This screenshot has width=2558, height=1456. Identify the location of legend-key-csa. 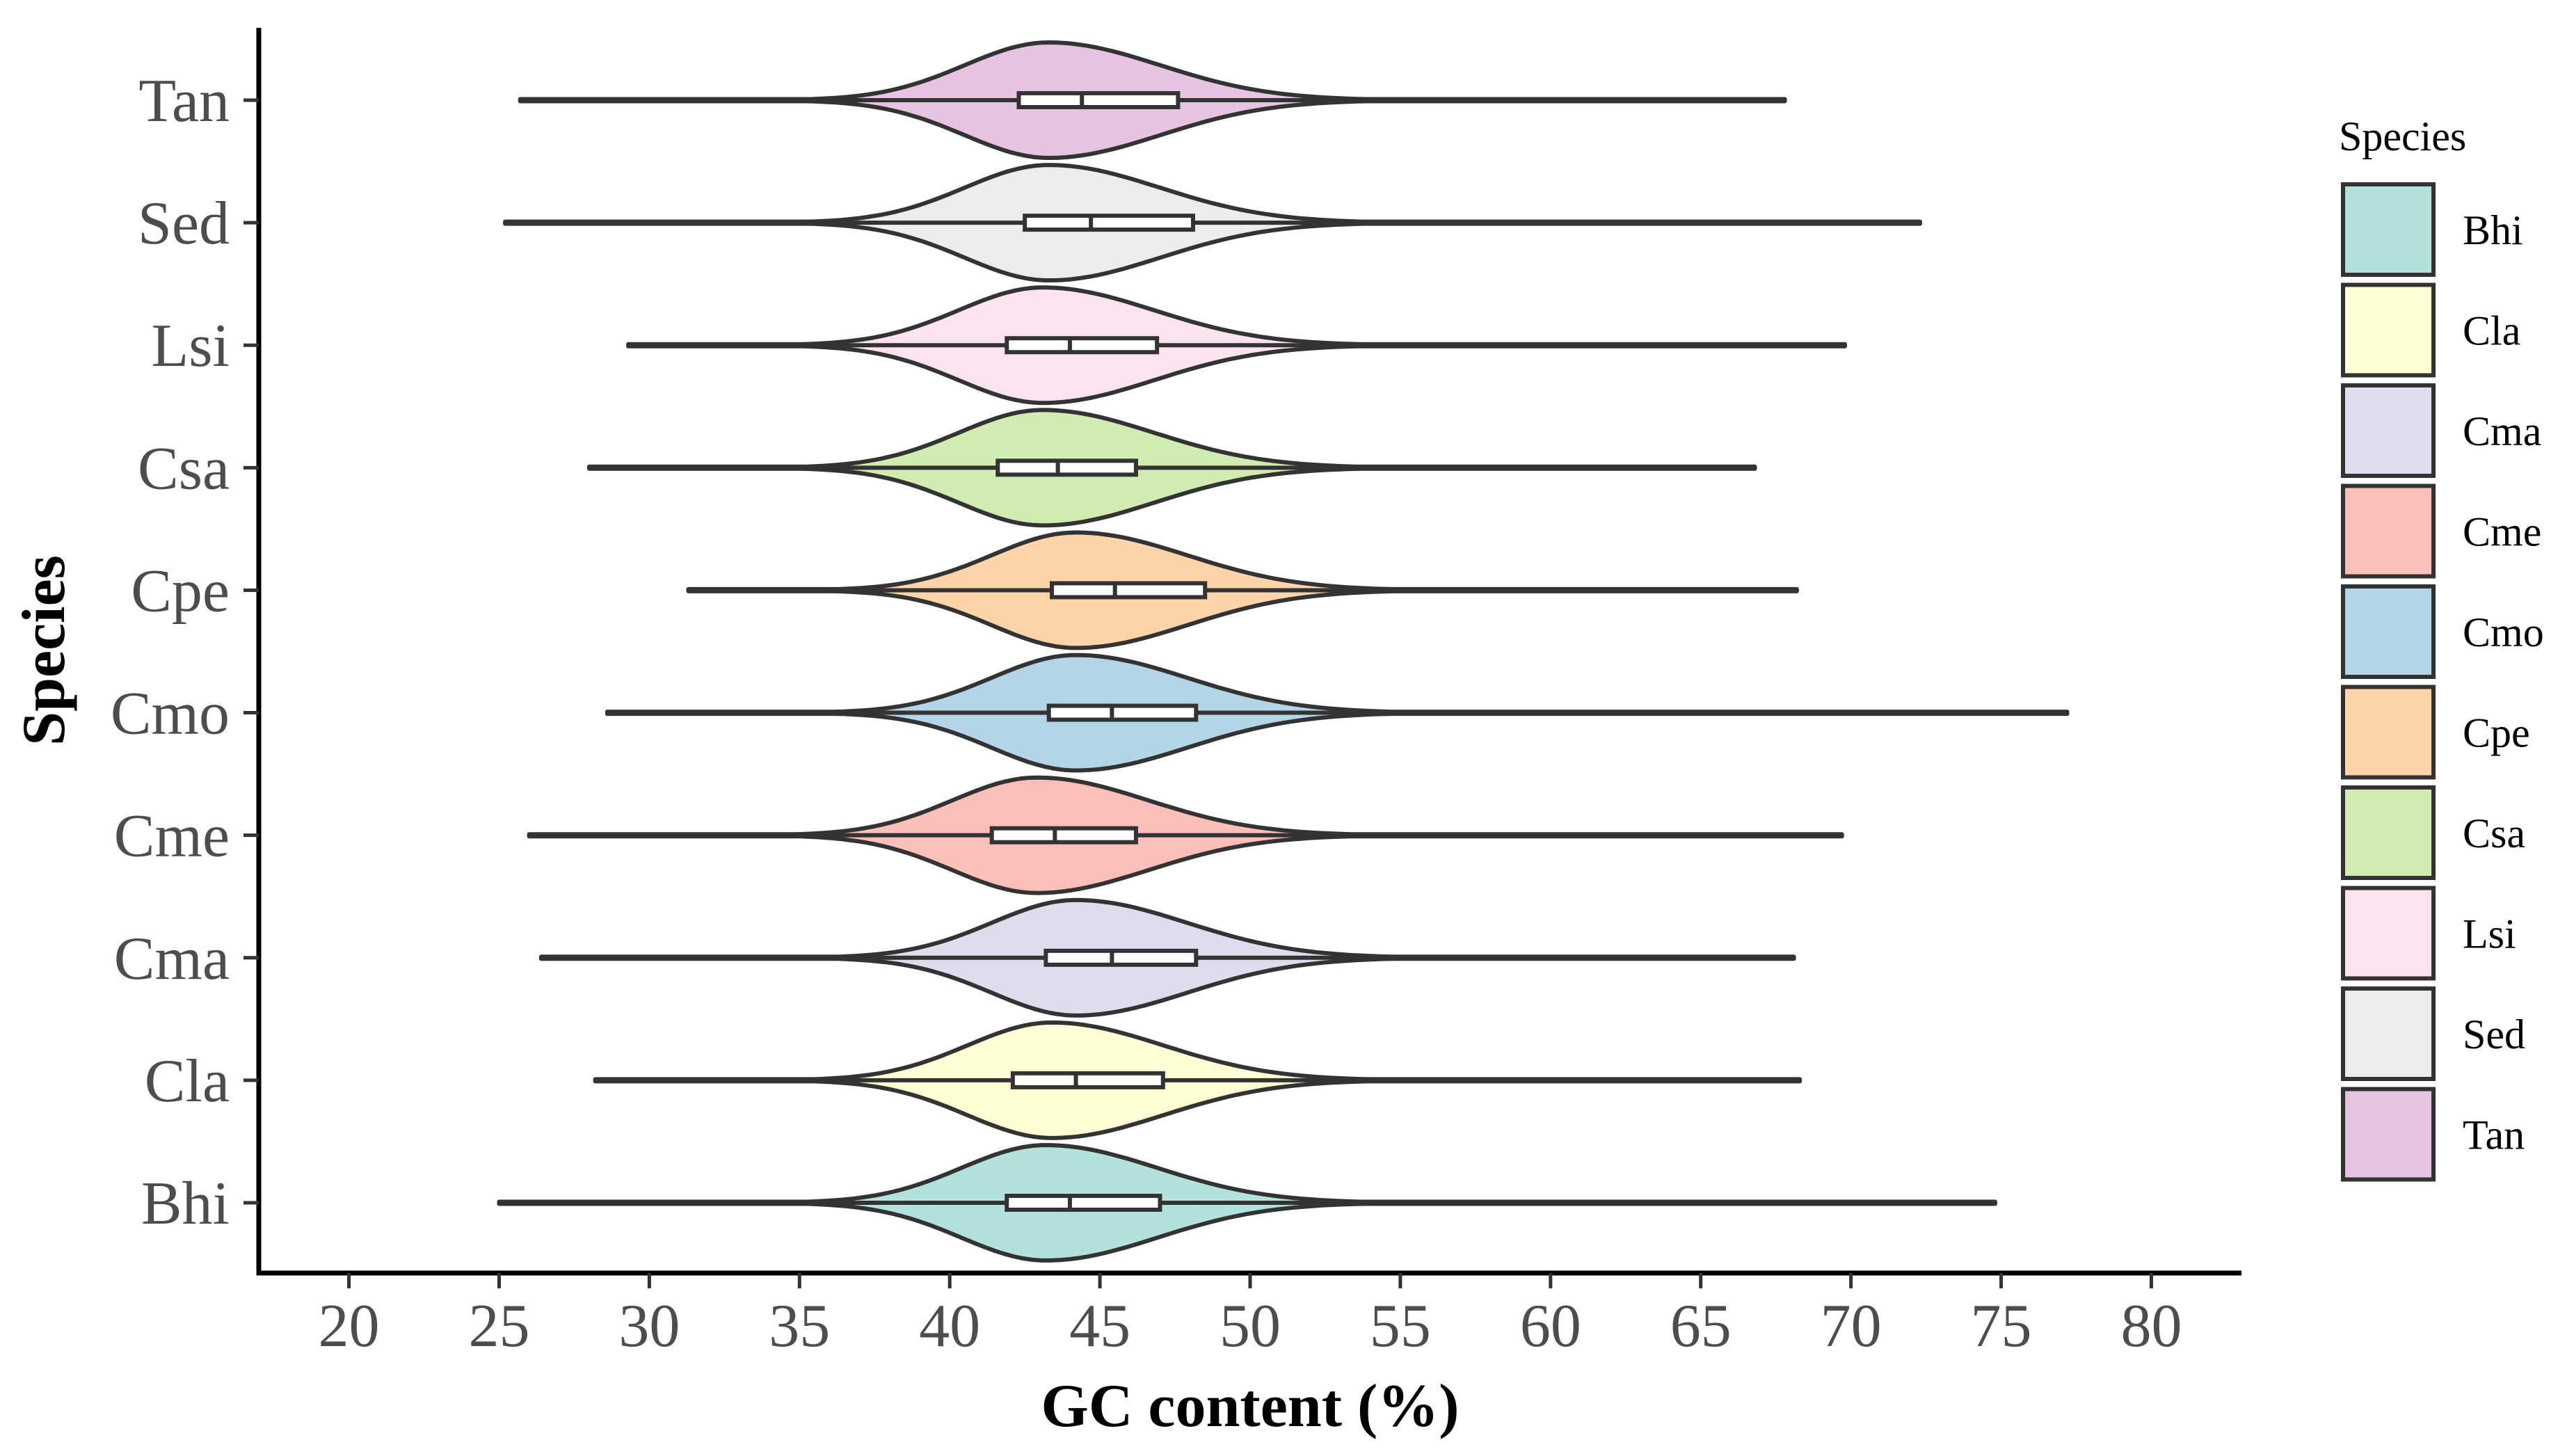
(2388, 832).